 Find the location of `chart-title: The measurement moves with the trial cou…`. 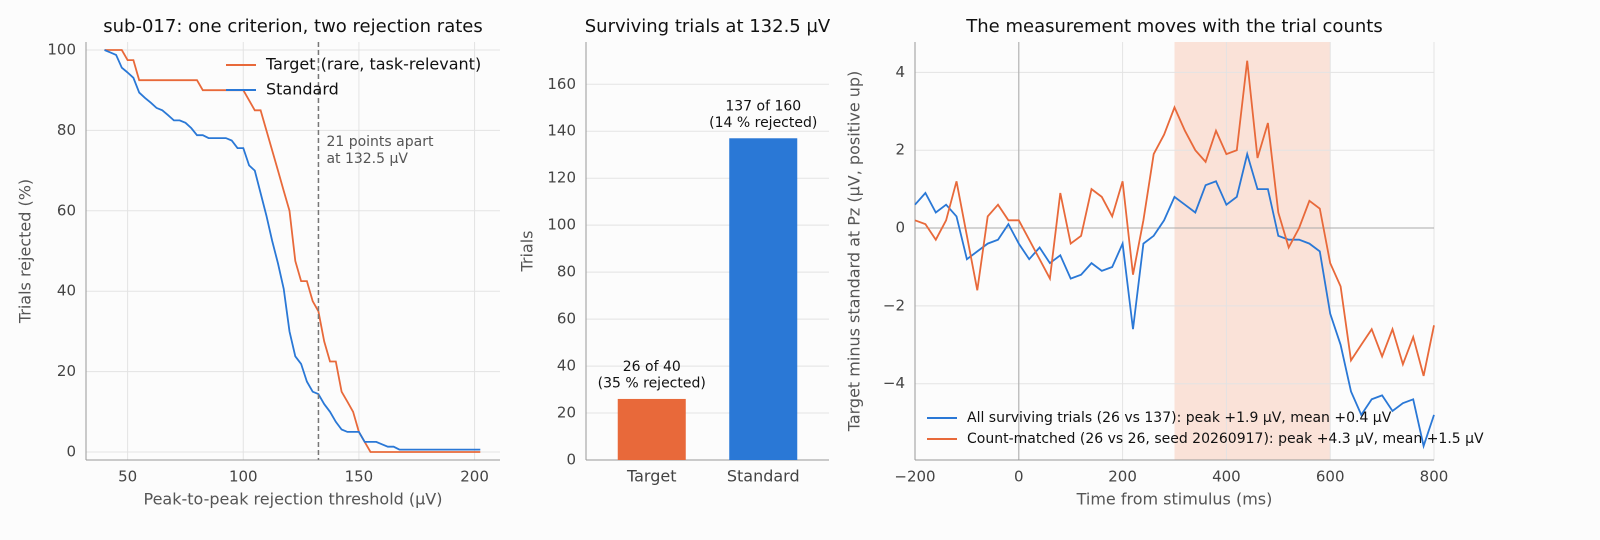

chart-title: The measurement moves with the trial cou… is located at coordinates (1173, 26).